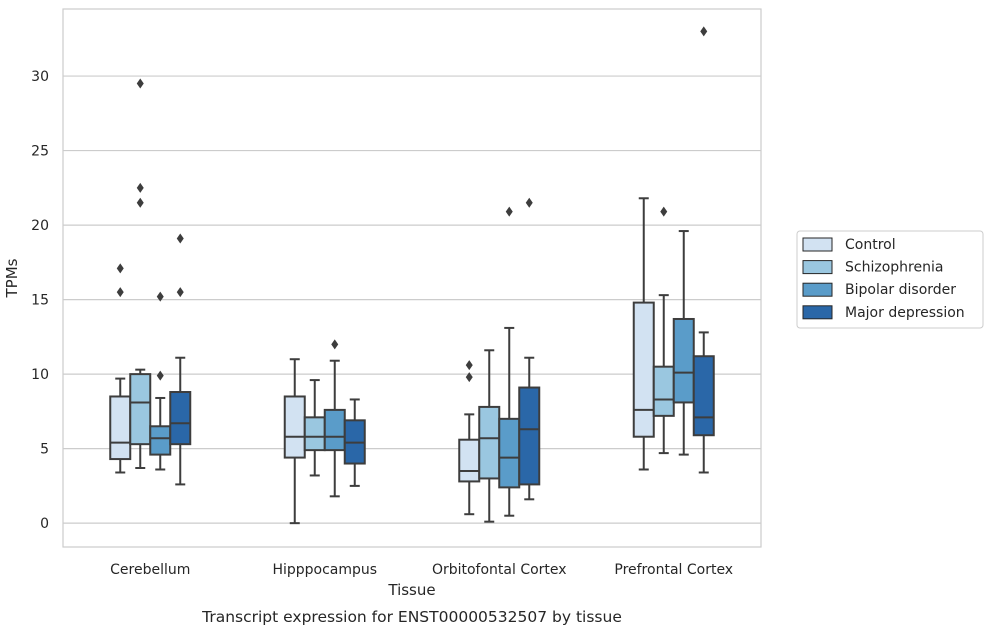  Describe the element at coordinates (40, 77) in the screenshot. I see `y-tick-label: 30` at that location.